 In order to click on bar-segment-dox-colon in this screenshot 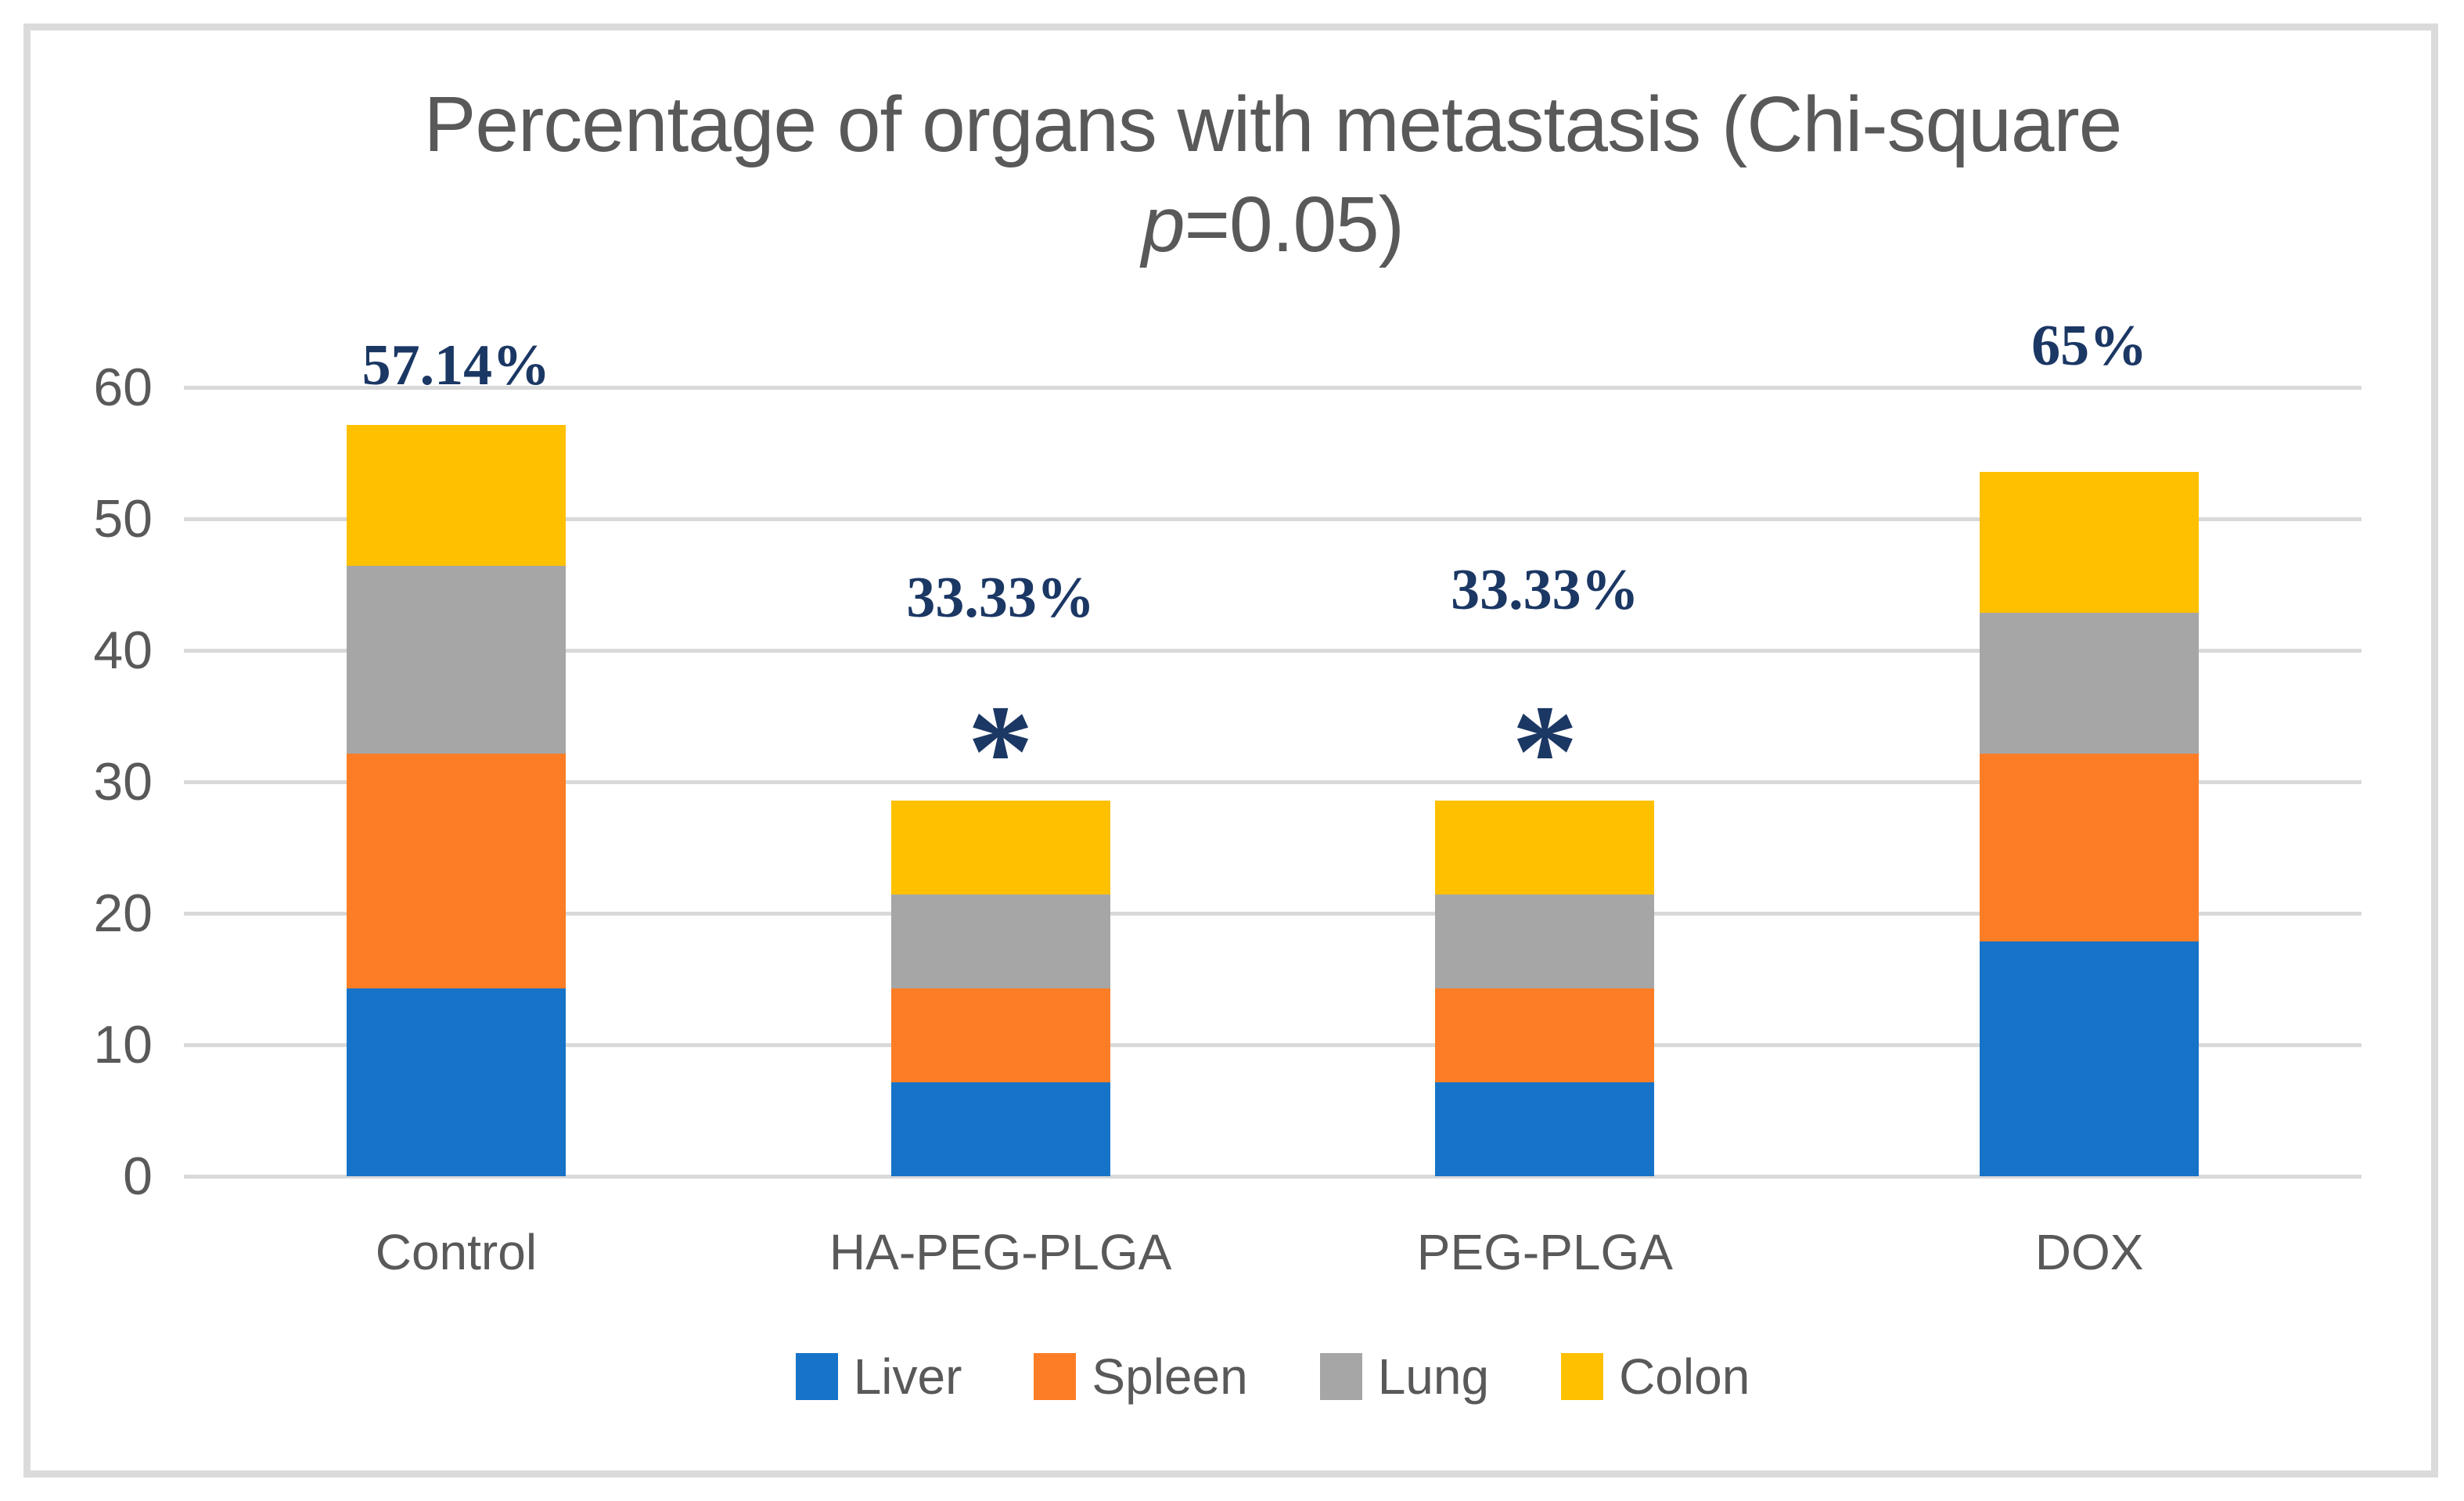, I will do `click(2090, 542)`.